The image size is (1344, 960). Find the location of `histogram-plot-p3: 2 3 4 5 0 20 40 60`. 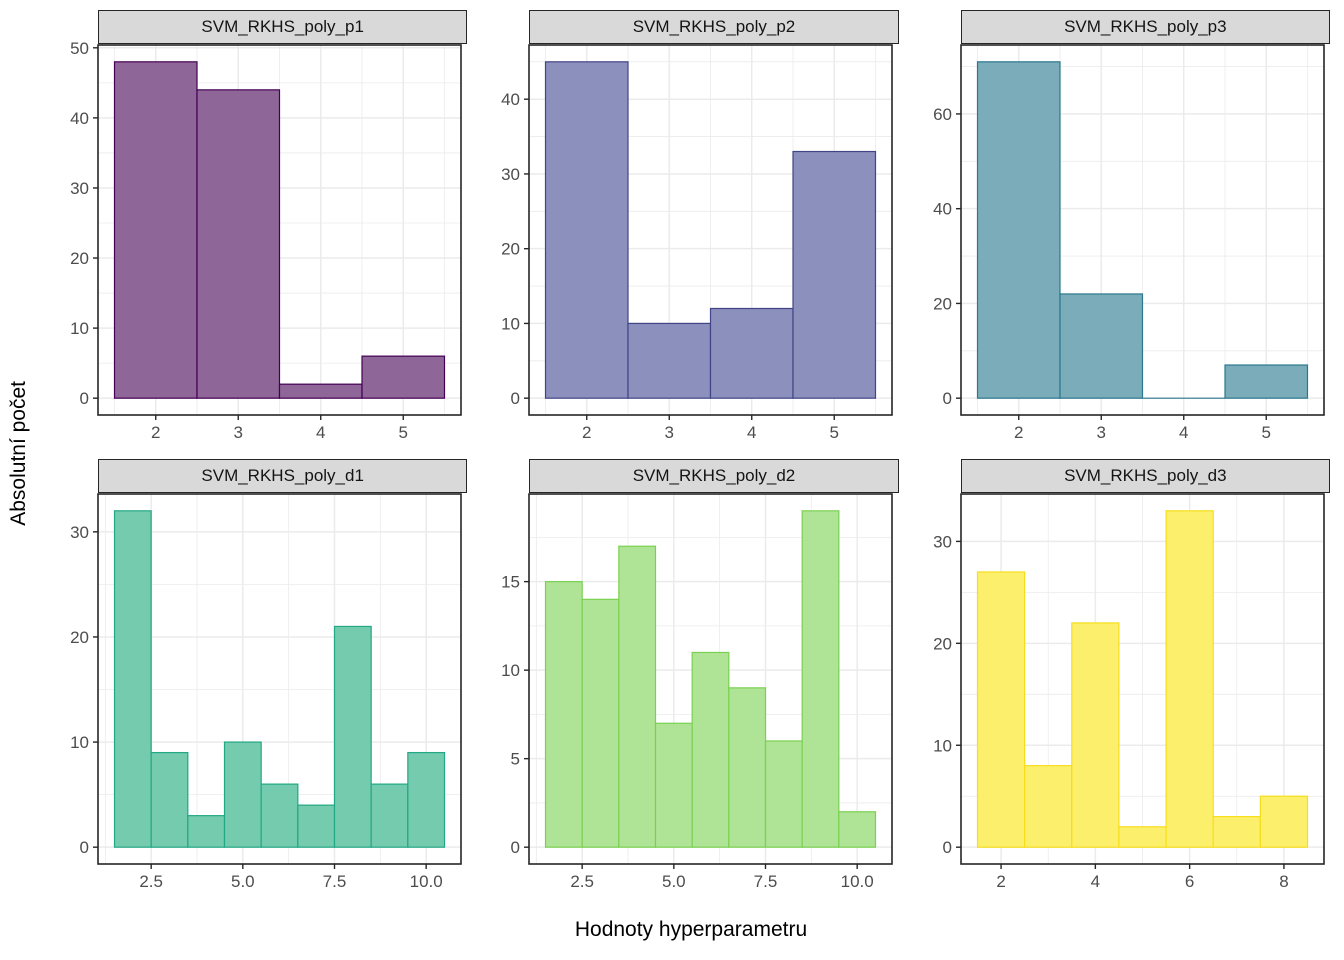

histogram-plot-p3: 2 3 4 5 0 20 40 60 is located at coordinates (1129, 243).